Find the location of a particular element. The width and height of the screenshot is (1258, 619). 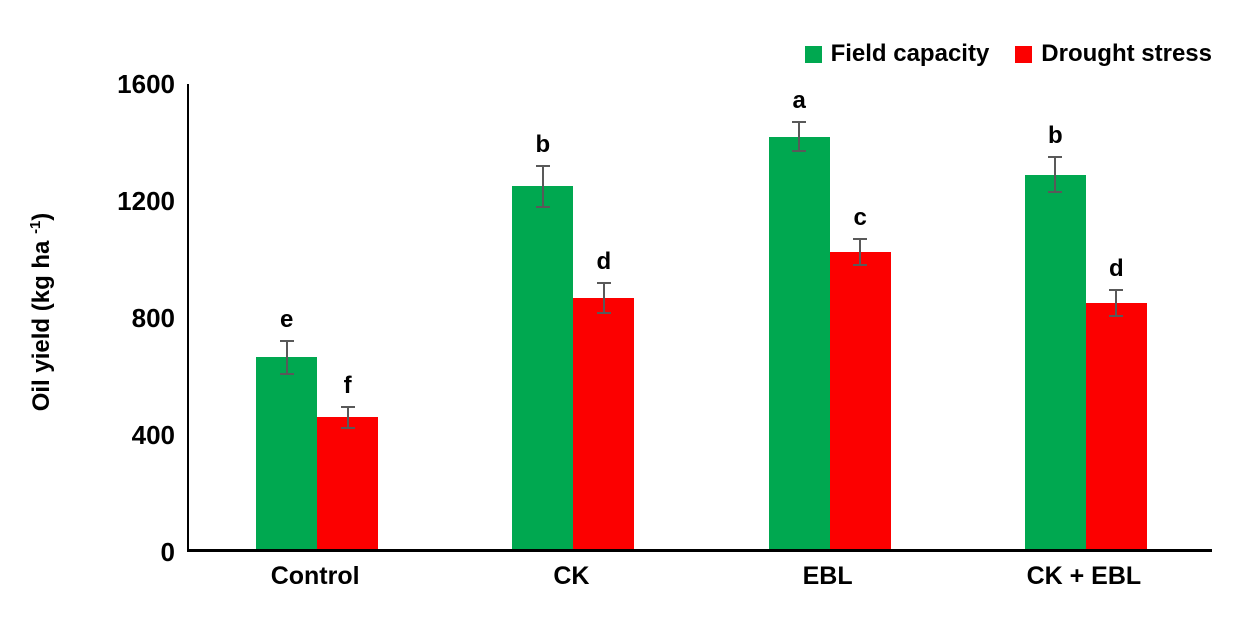

significance-letter-drought-stress-ck: d is located at coordinates (604, 262).